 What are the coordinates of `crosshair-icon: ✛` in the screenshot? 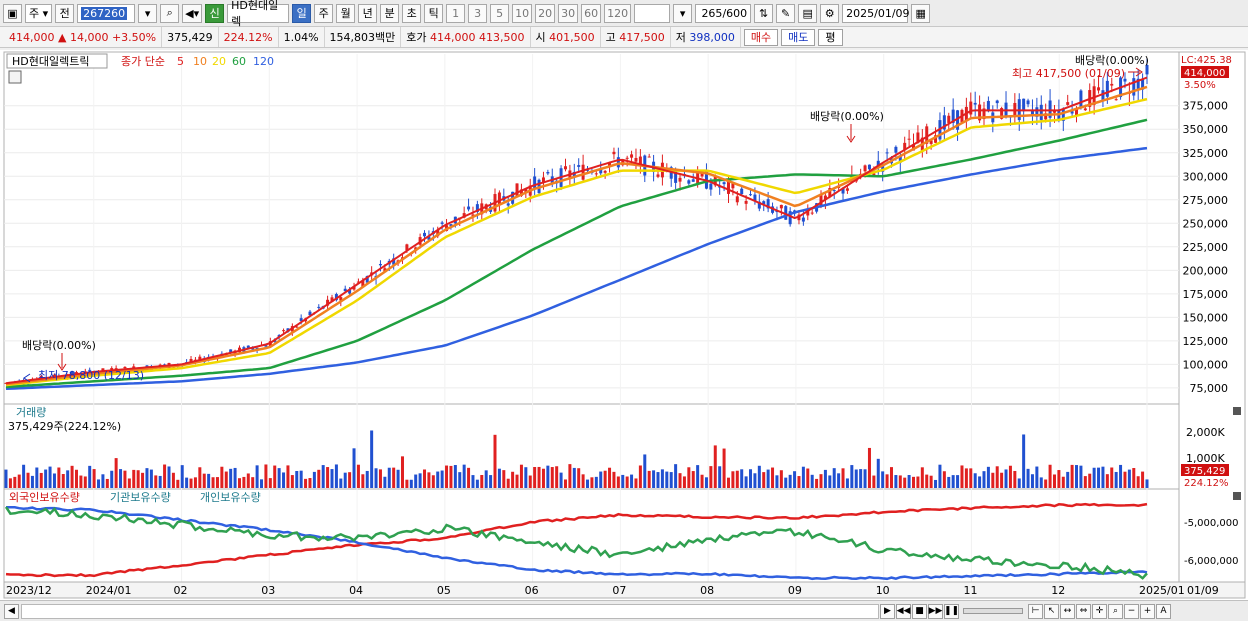 It's located at (1099, 611).